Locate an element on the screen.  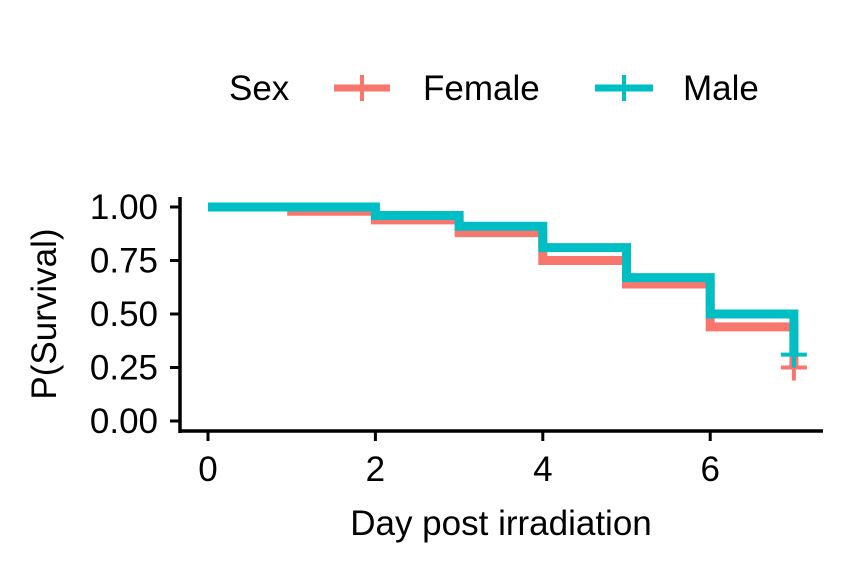
y-axis-title: P(Survival) is located at coordinates (44, 313).